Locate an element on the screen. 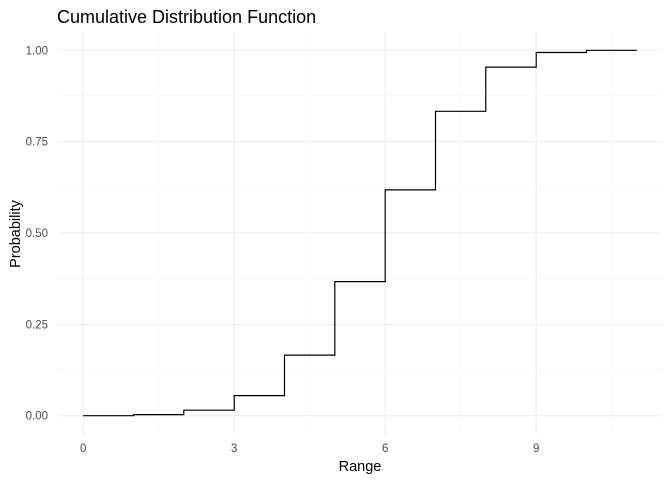  x-tick-label: 3 is located at coordinates (234, 449).